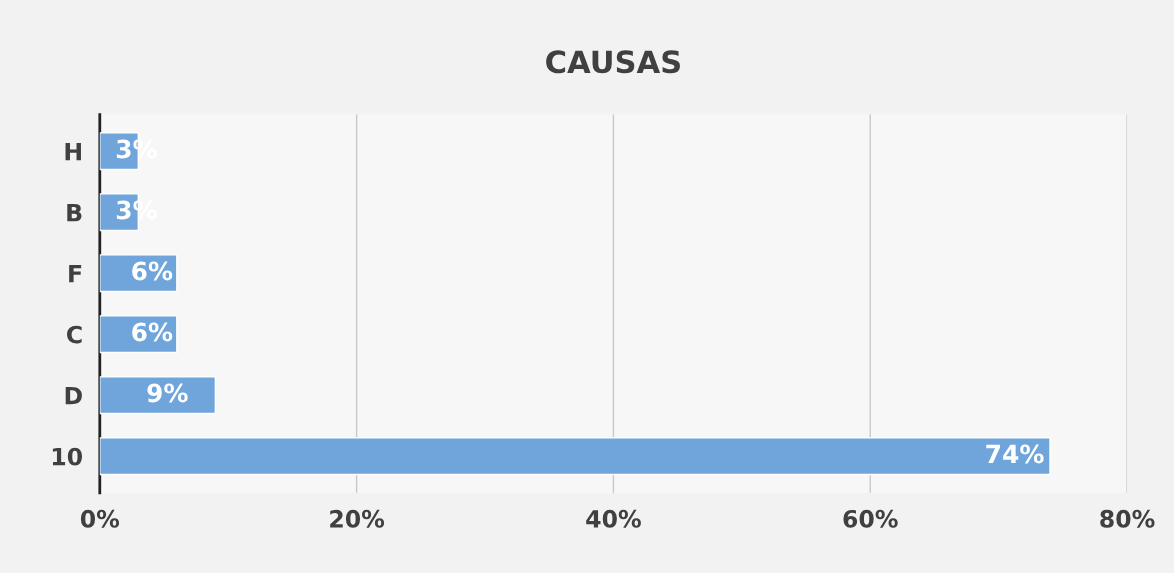 The image size is (1174, 573). What do you see at coordinates (1015, 454) in the screenshot?
I see `data-label: 74%` at bounding box center [1015, 454].